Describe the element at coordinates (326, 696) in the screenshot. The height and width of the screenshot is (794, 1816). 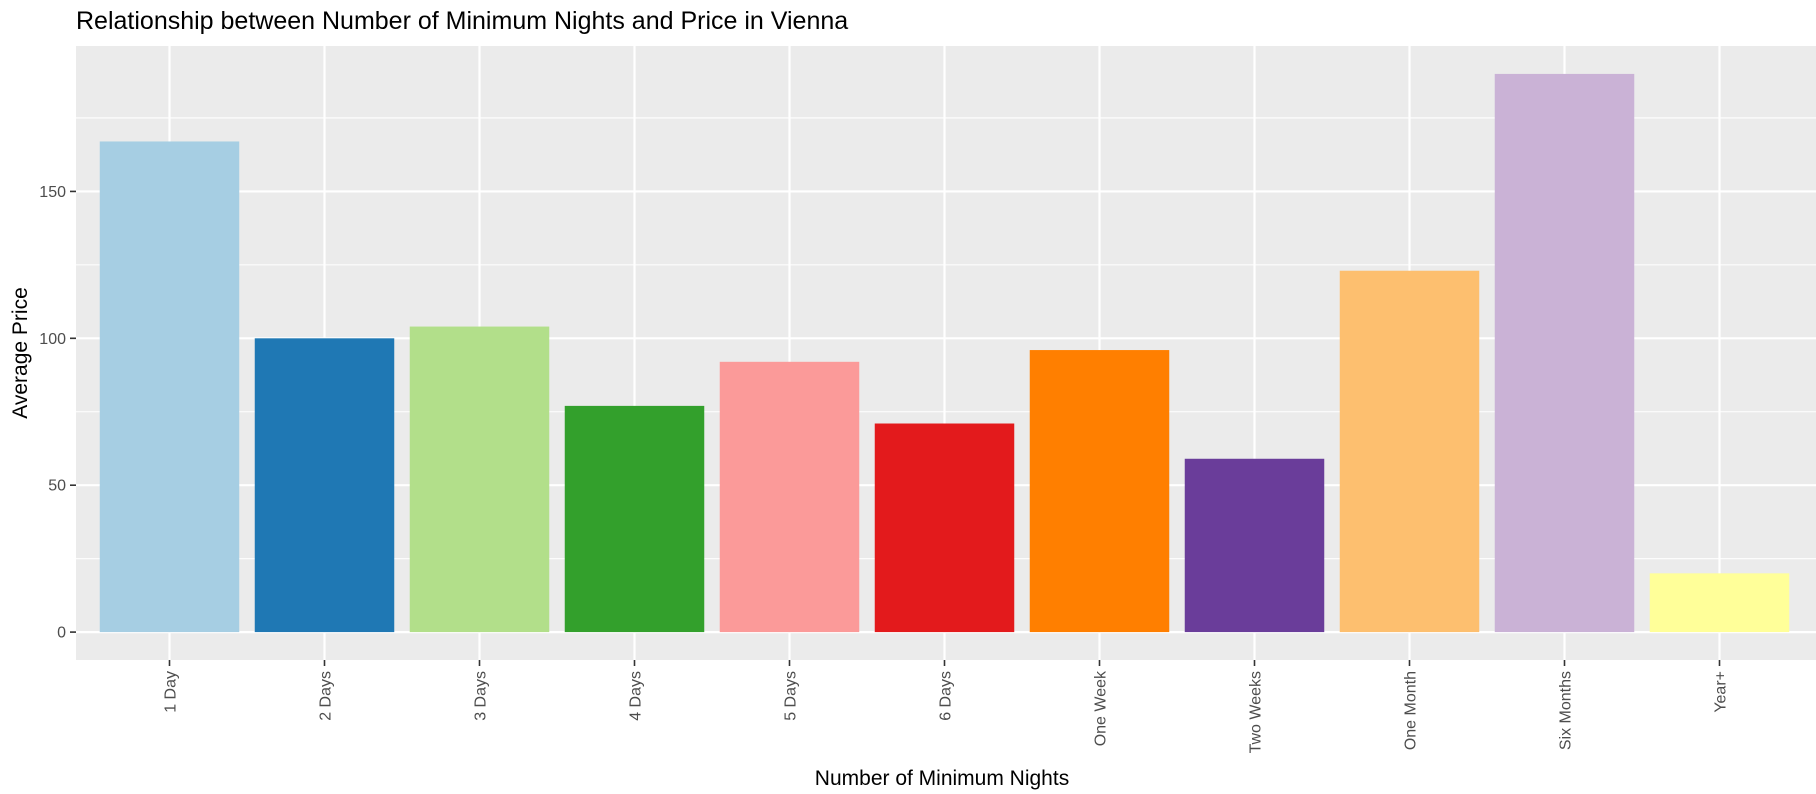
I see `x-tick-label: 2 Days` at that location.